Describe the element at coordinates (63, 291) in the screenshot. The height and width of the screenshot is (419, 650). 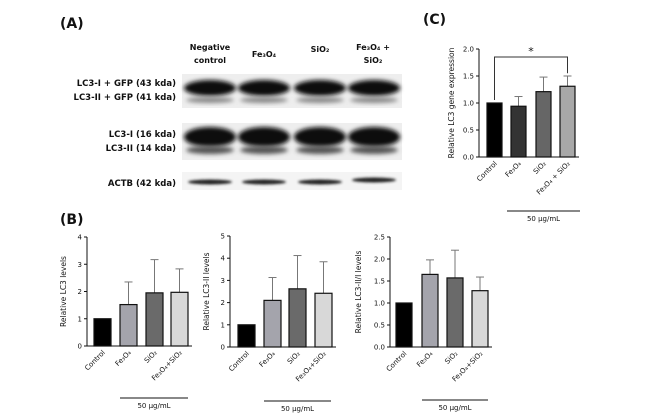
I see `y-axis-label: Relative LC3 levels` at that location.